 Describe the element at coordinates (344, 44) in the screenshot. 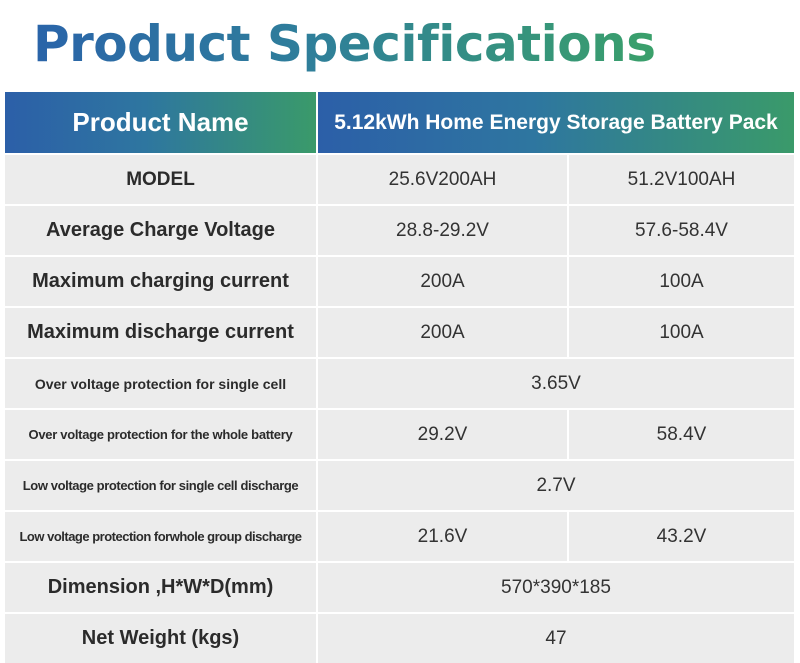

I see `page-title: Product Specifications` at that location.